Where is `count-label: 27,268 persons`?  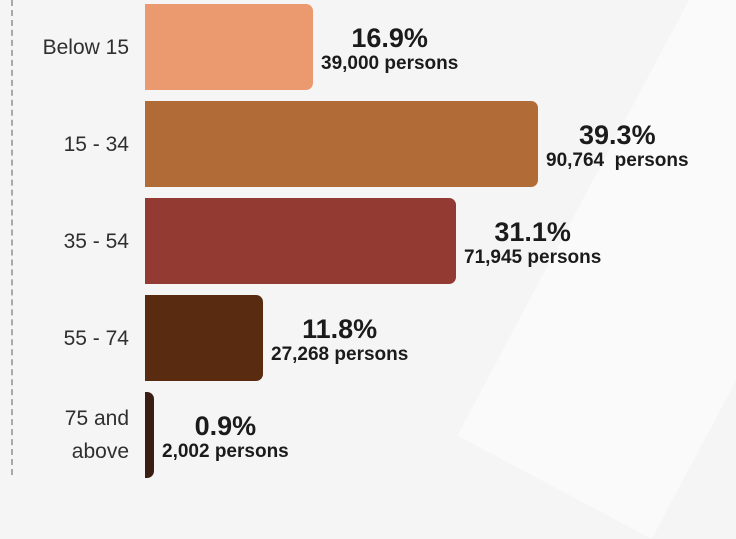
count-label: 27,268 persons is located at coordinates (340, 354).